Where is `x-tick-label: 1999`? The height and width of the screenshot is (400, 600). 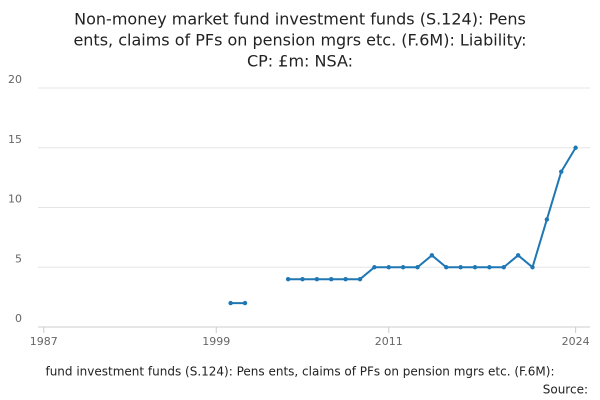
x-tick-label: 1999 is located at coordinates (216, 341).